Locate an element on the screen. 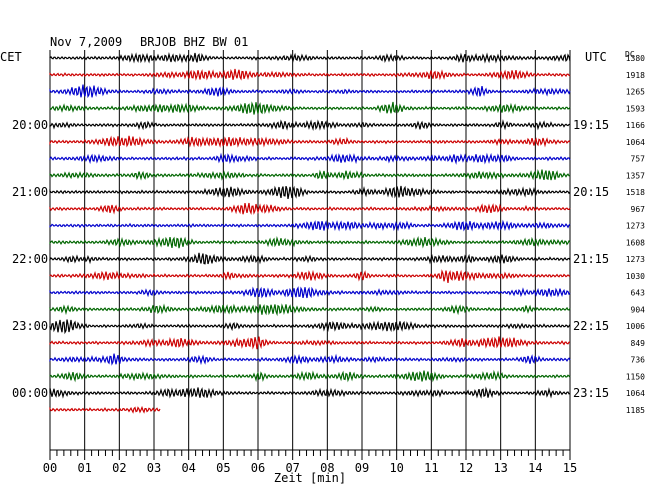  left-hour-label: 00:00 is located at coordinates (30, 393).